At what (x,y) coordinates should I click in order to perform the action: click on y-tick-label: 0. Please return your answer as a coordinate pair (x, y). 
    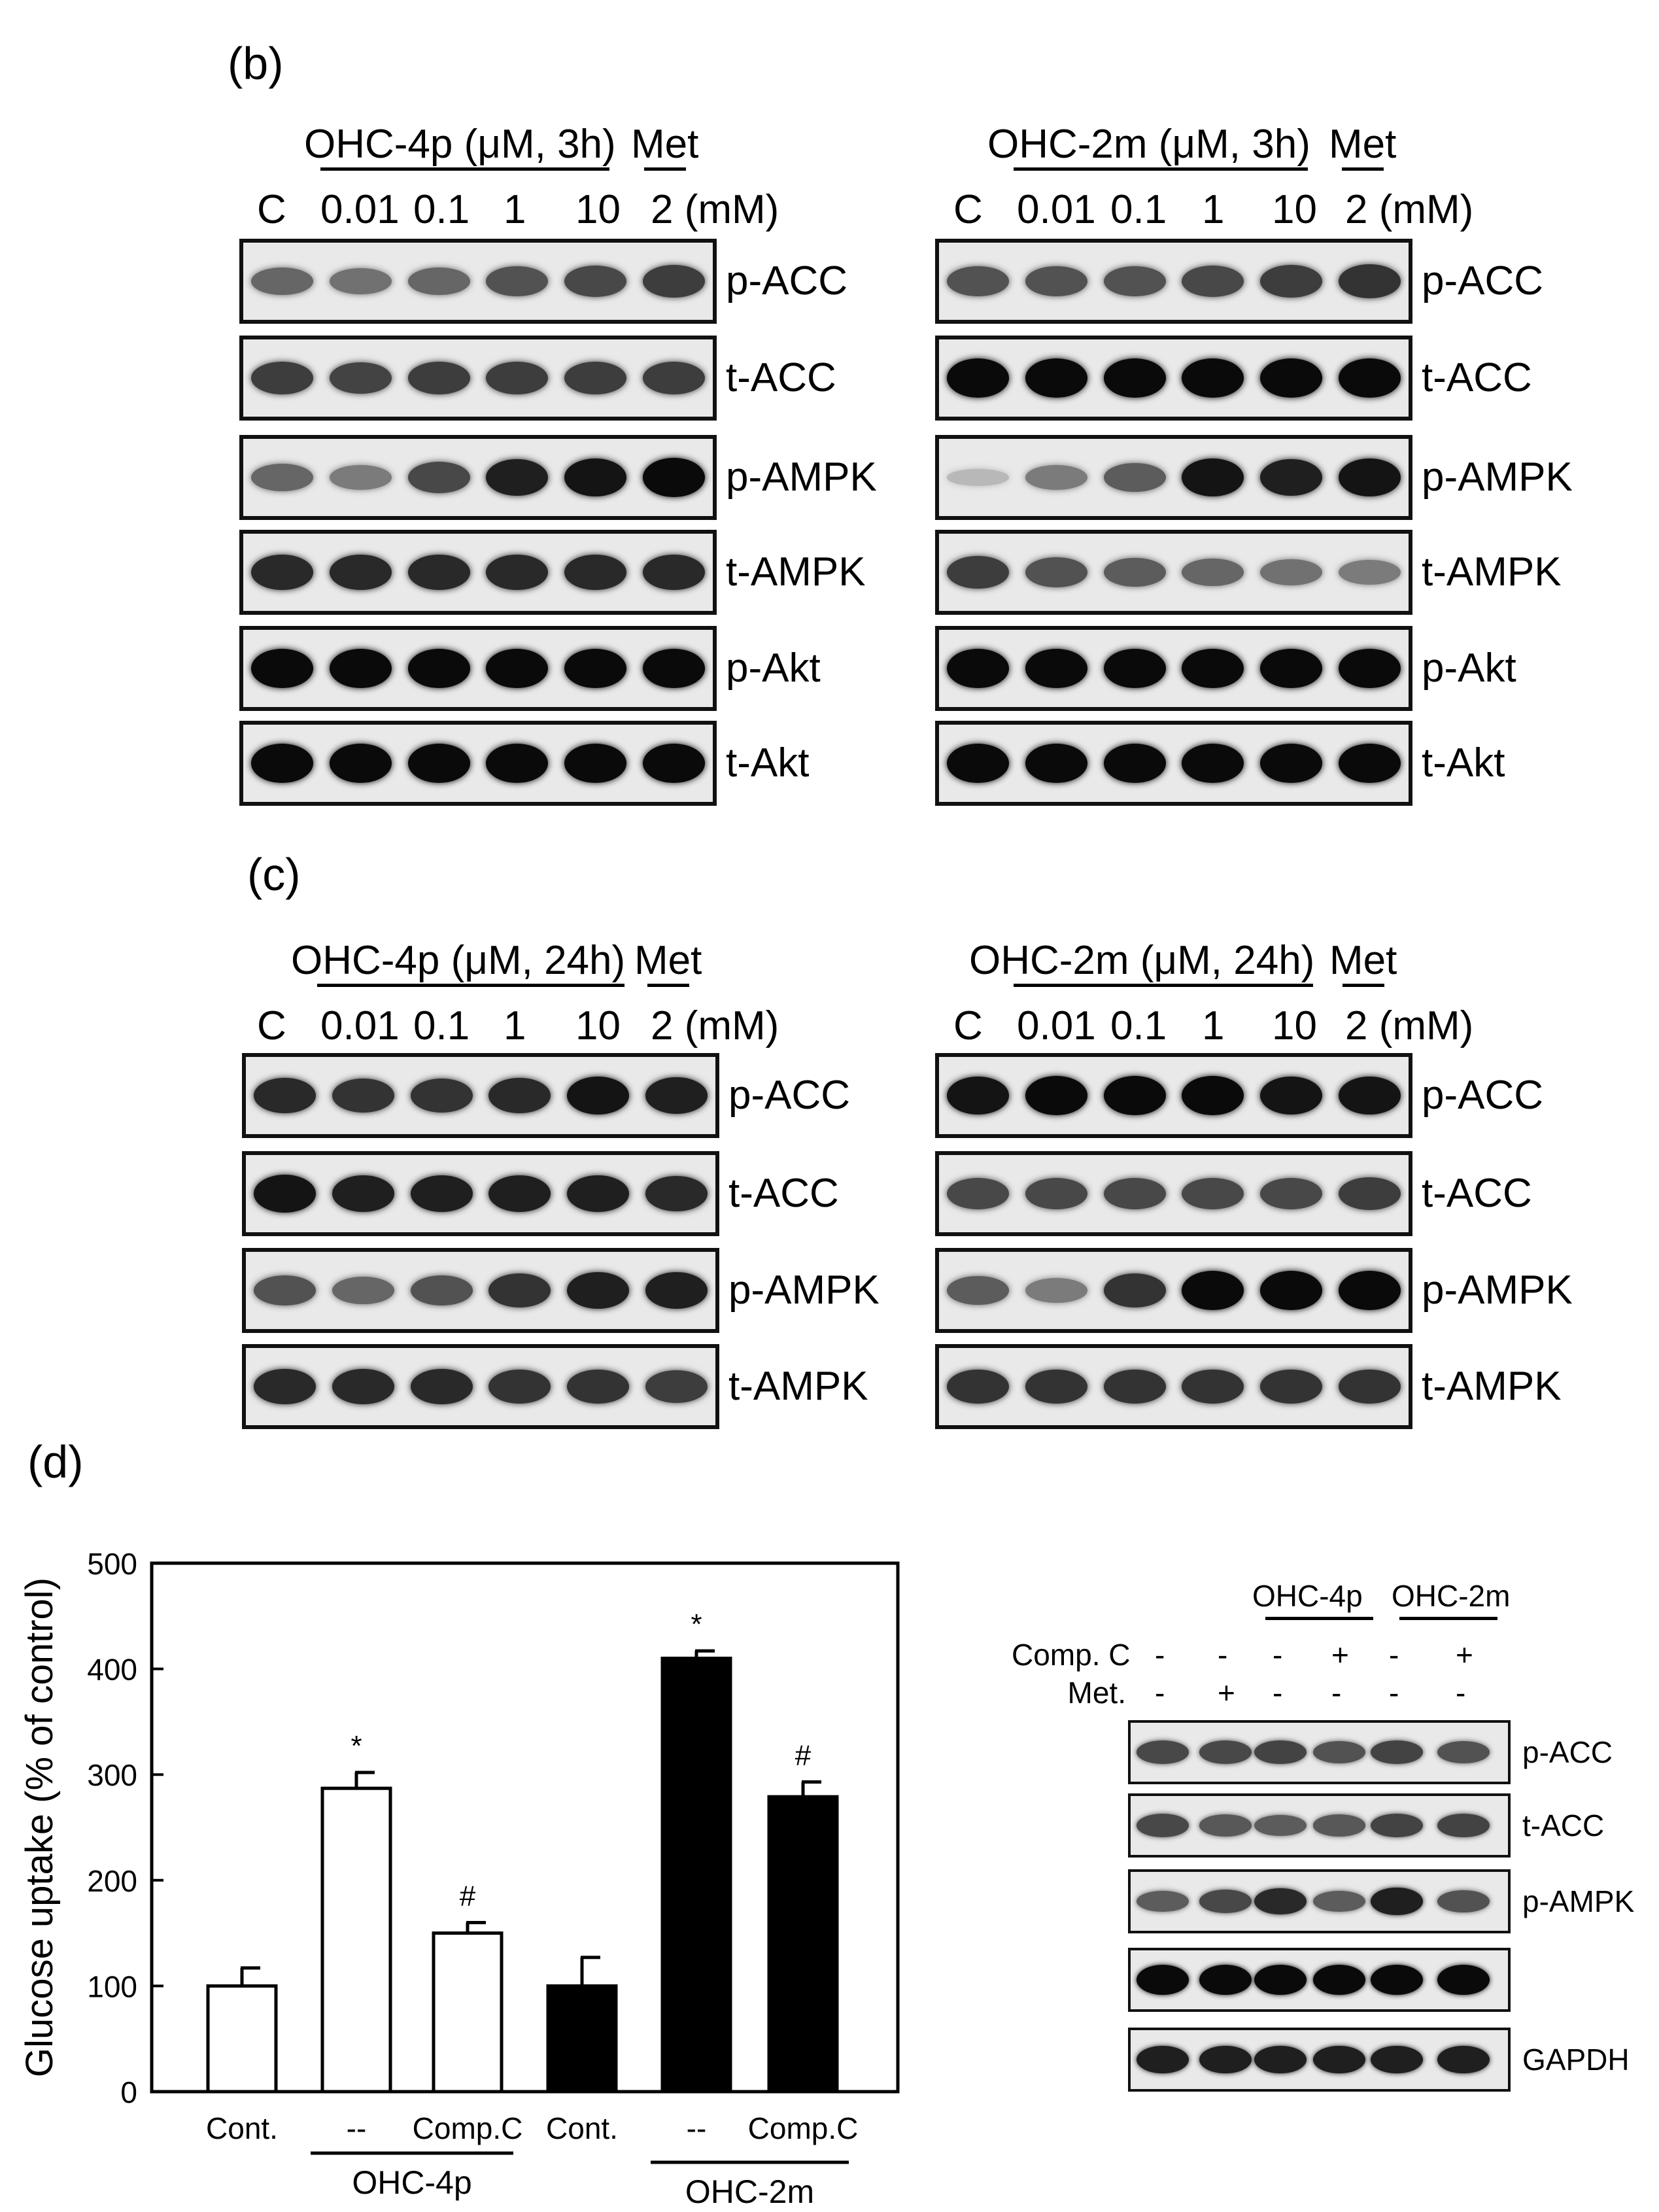
    Looking at the image, I should click on (128, 2092).